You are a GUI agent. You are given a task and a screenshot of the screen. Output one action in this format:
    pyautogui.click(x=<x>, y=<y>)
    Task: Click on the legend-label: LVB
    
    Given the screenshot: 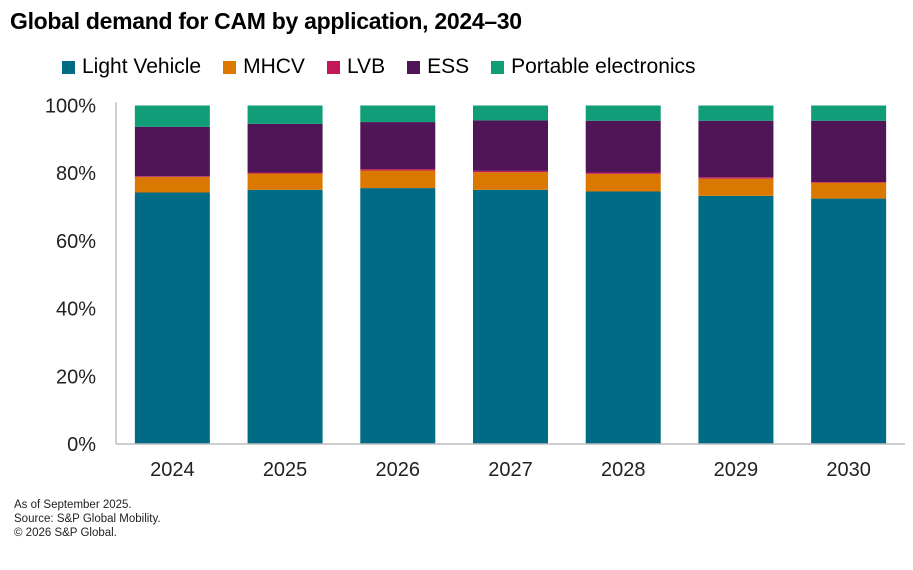 What is the action you would take?
    pyautogui.click(x=366, y=66)
    